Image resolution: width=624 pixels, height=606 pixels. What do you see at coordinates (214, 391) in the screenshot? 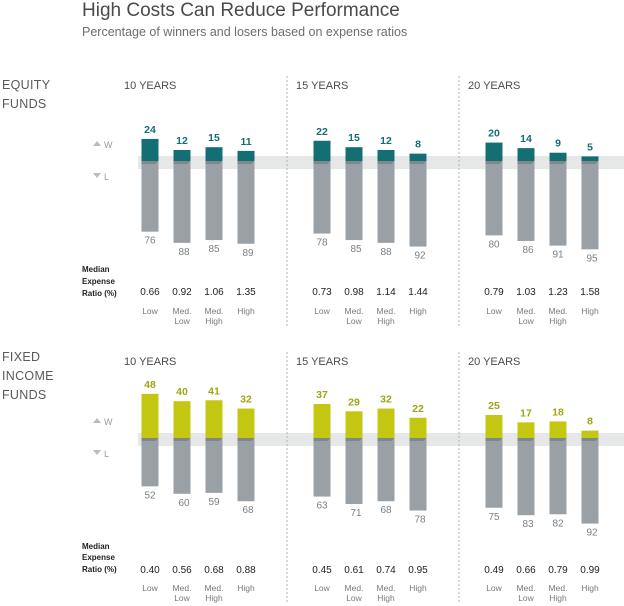
I see `fixed-income-winner-label: 41` at bounding box center [214, 391].